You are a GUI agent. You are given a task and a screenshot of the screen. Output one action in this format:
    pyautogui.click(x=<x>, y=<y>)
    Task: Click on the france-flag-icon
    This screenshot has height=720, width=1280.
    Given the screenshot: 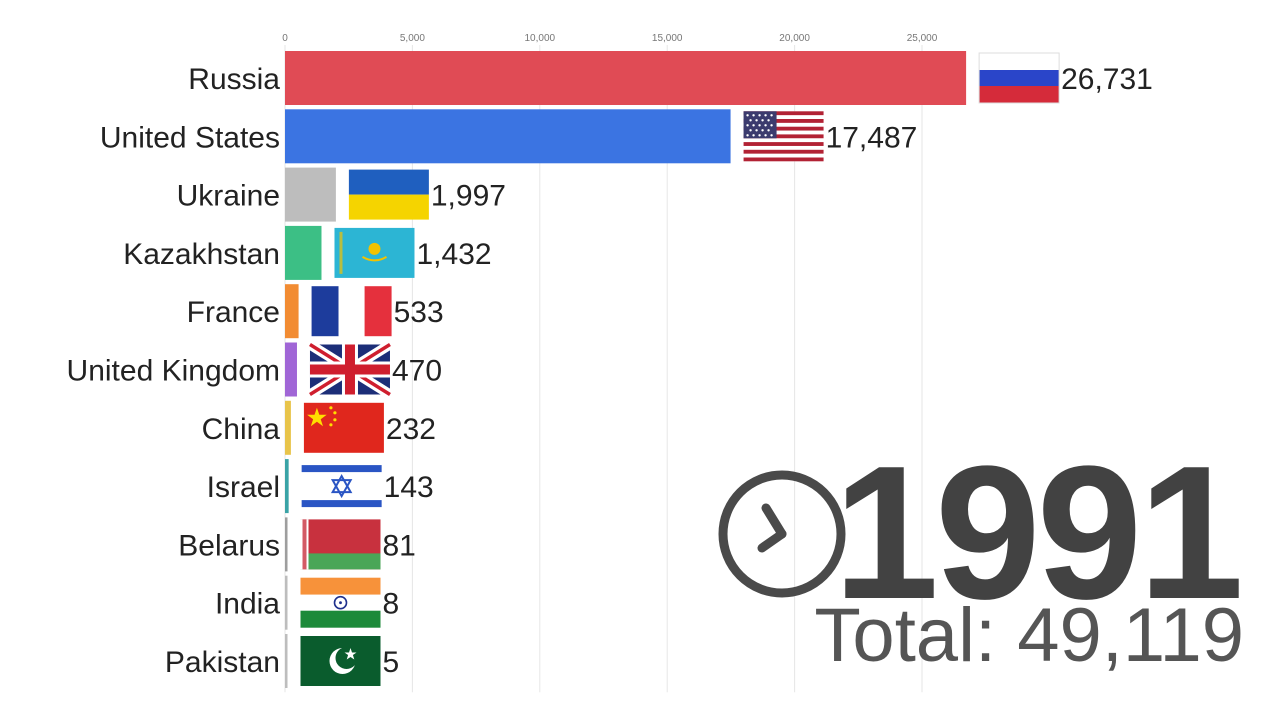 What is the action you would take?
    pyautogui.click(x=351, y=311)
    